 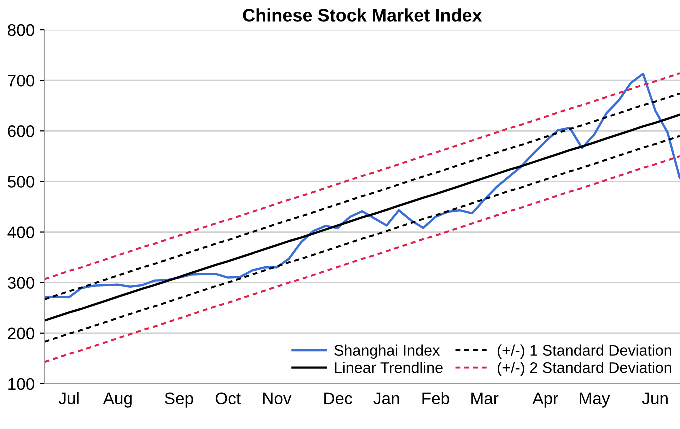 I want to click on legend-label: (+/-) 1 Standard Deviation, so click(x=585, y=352).